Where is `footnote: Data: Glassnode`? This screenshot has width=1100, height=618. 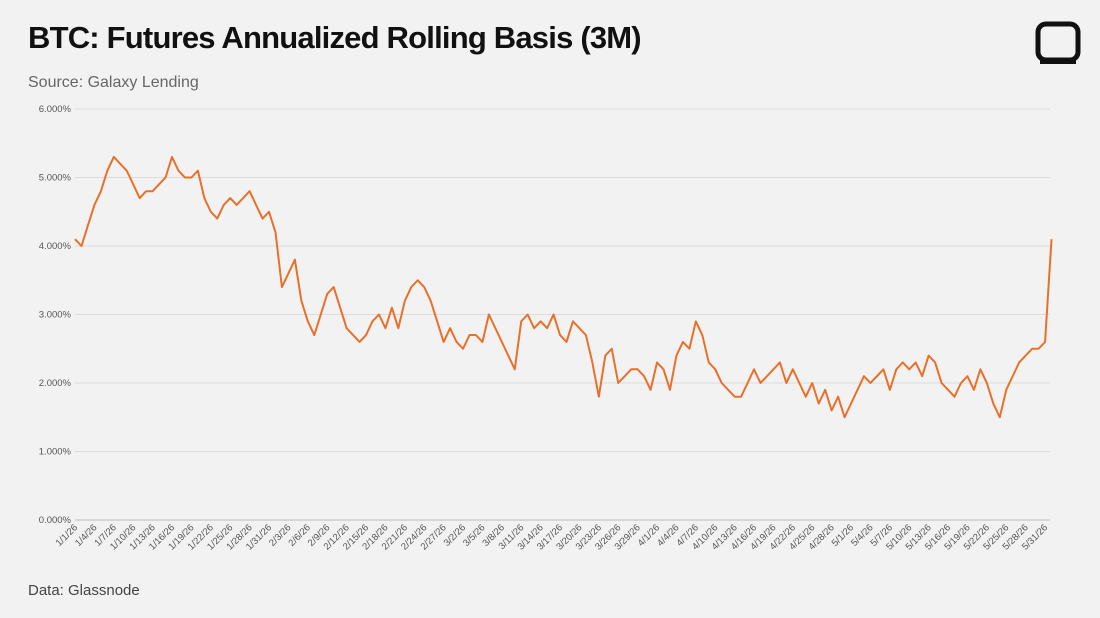 footnote: Data: Glassnode is located at coordinates (84, 590).